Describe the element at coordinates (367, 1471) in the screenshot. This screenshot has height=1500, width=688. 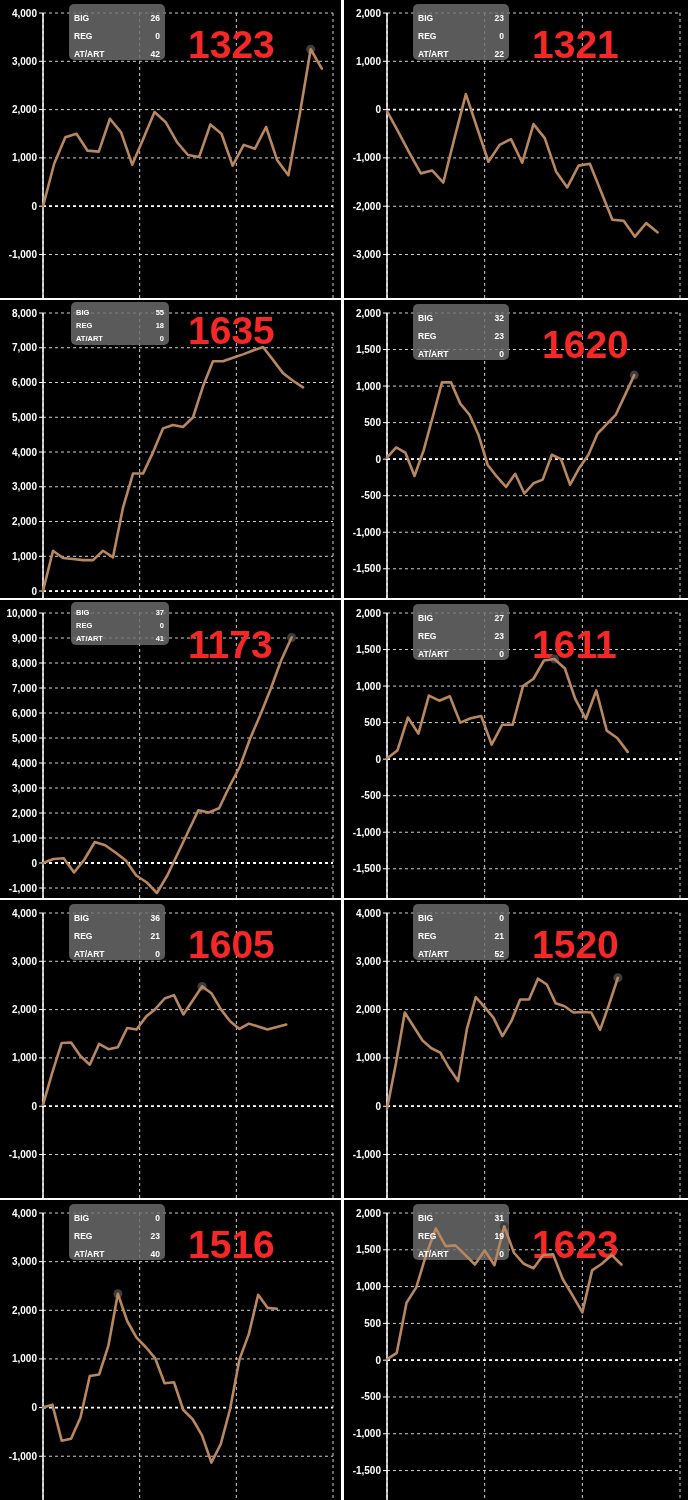
I see `y-tick-label: -1,500` at that location.